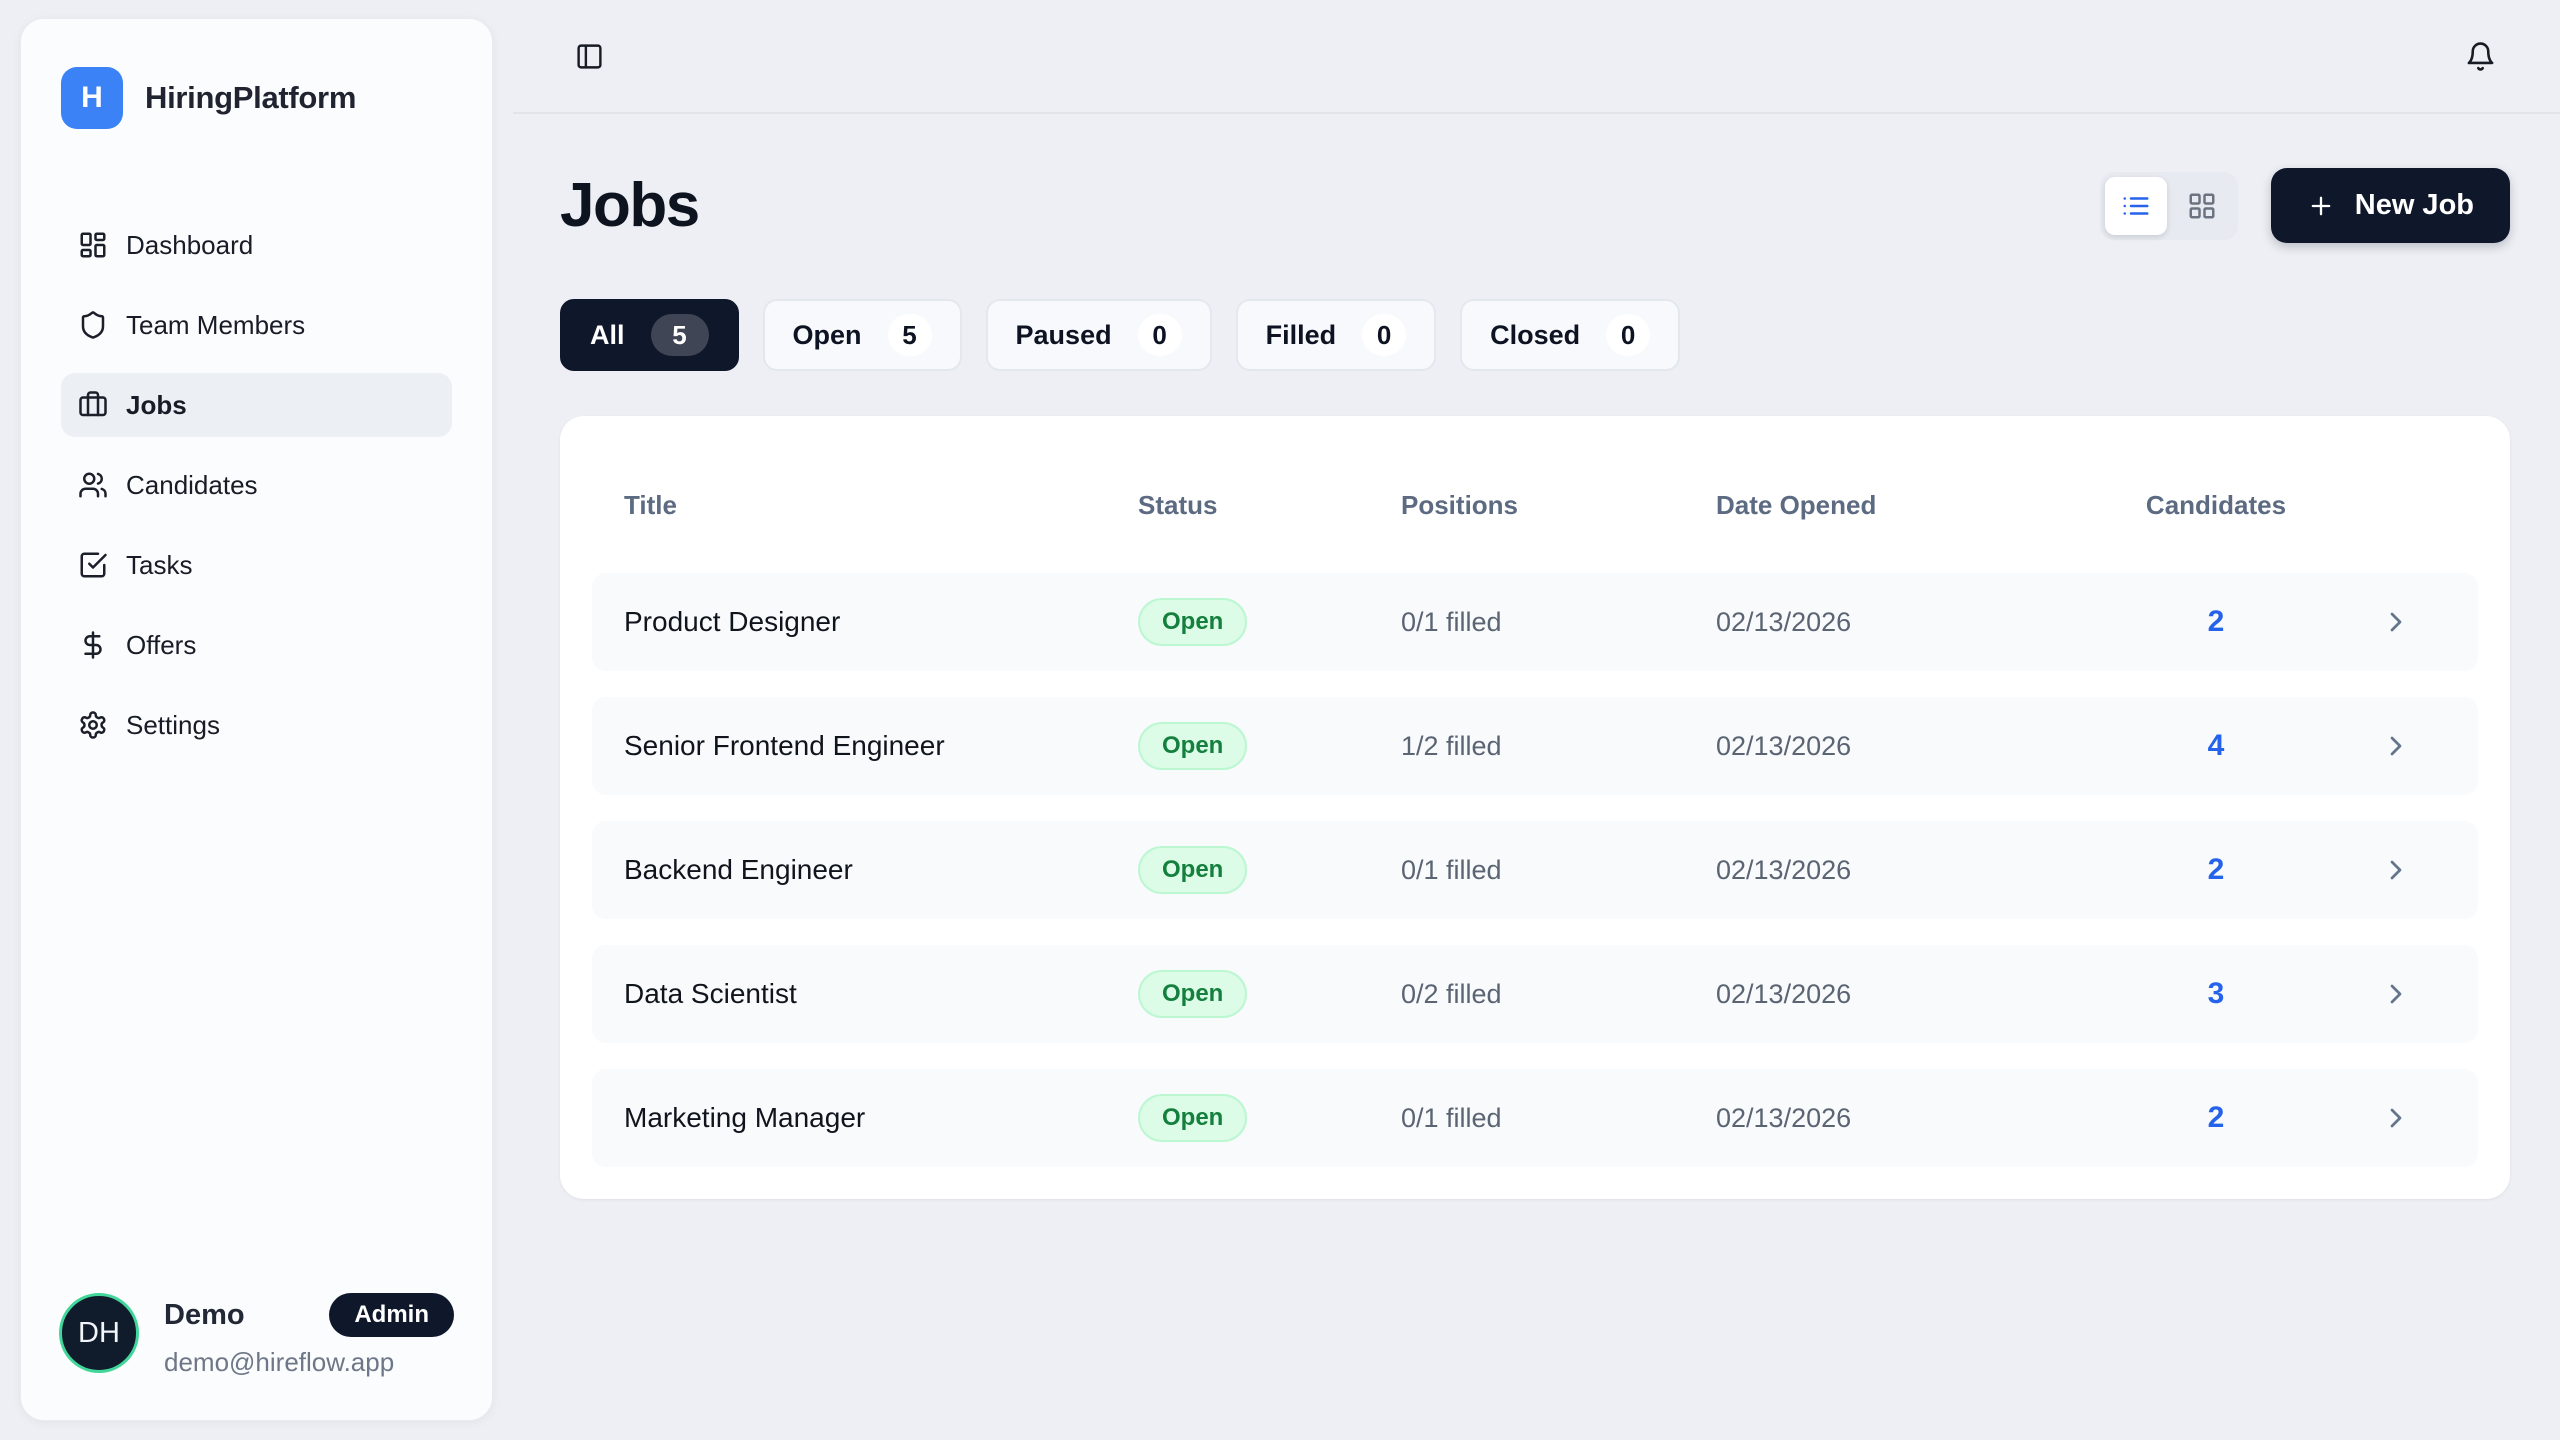 The height and width of the screenshot is (1440, 2560). What do you see at coordinates (1451, 745) in the screenshot?
I see `positions-cell: 1/2 filled` at bounding box center [1451, 745].